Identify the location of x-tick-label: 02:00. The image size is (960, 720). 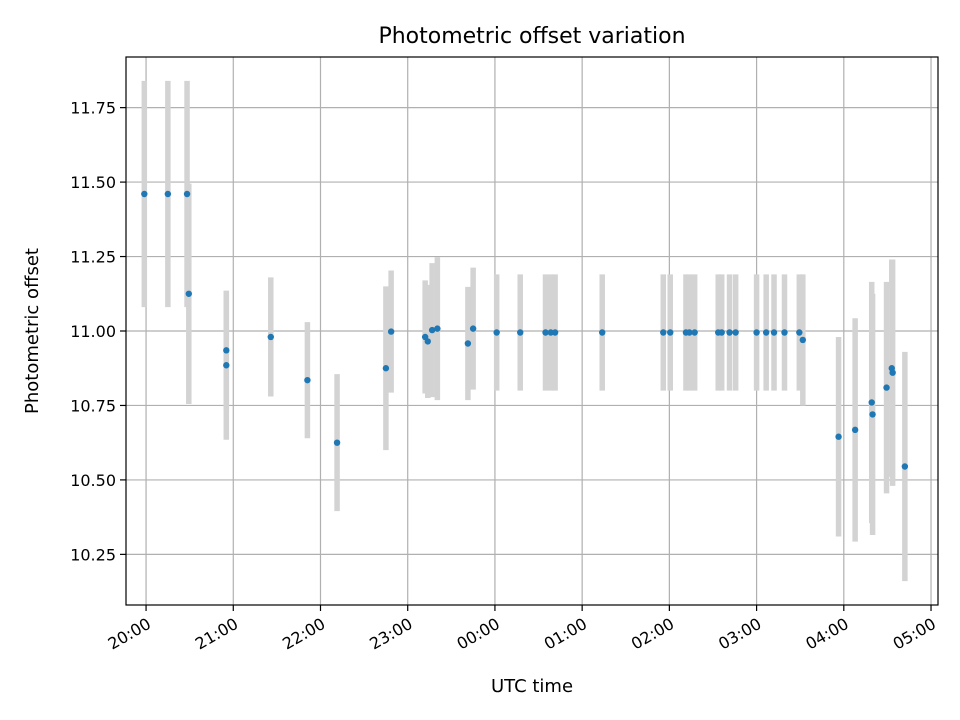
(652, 634).